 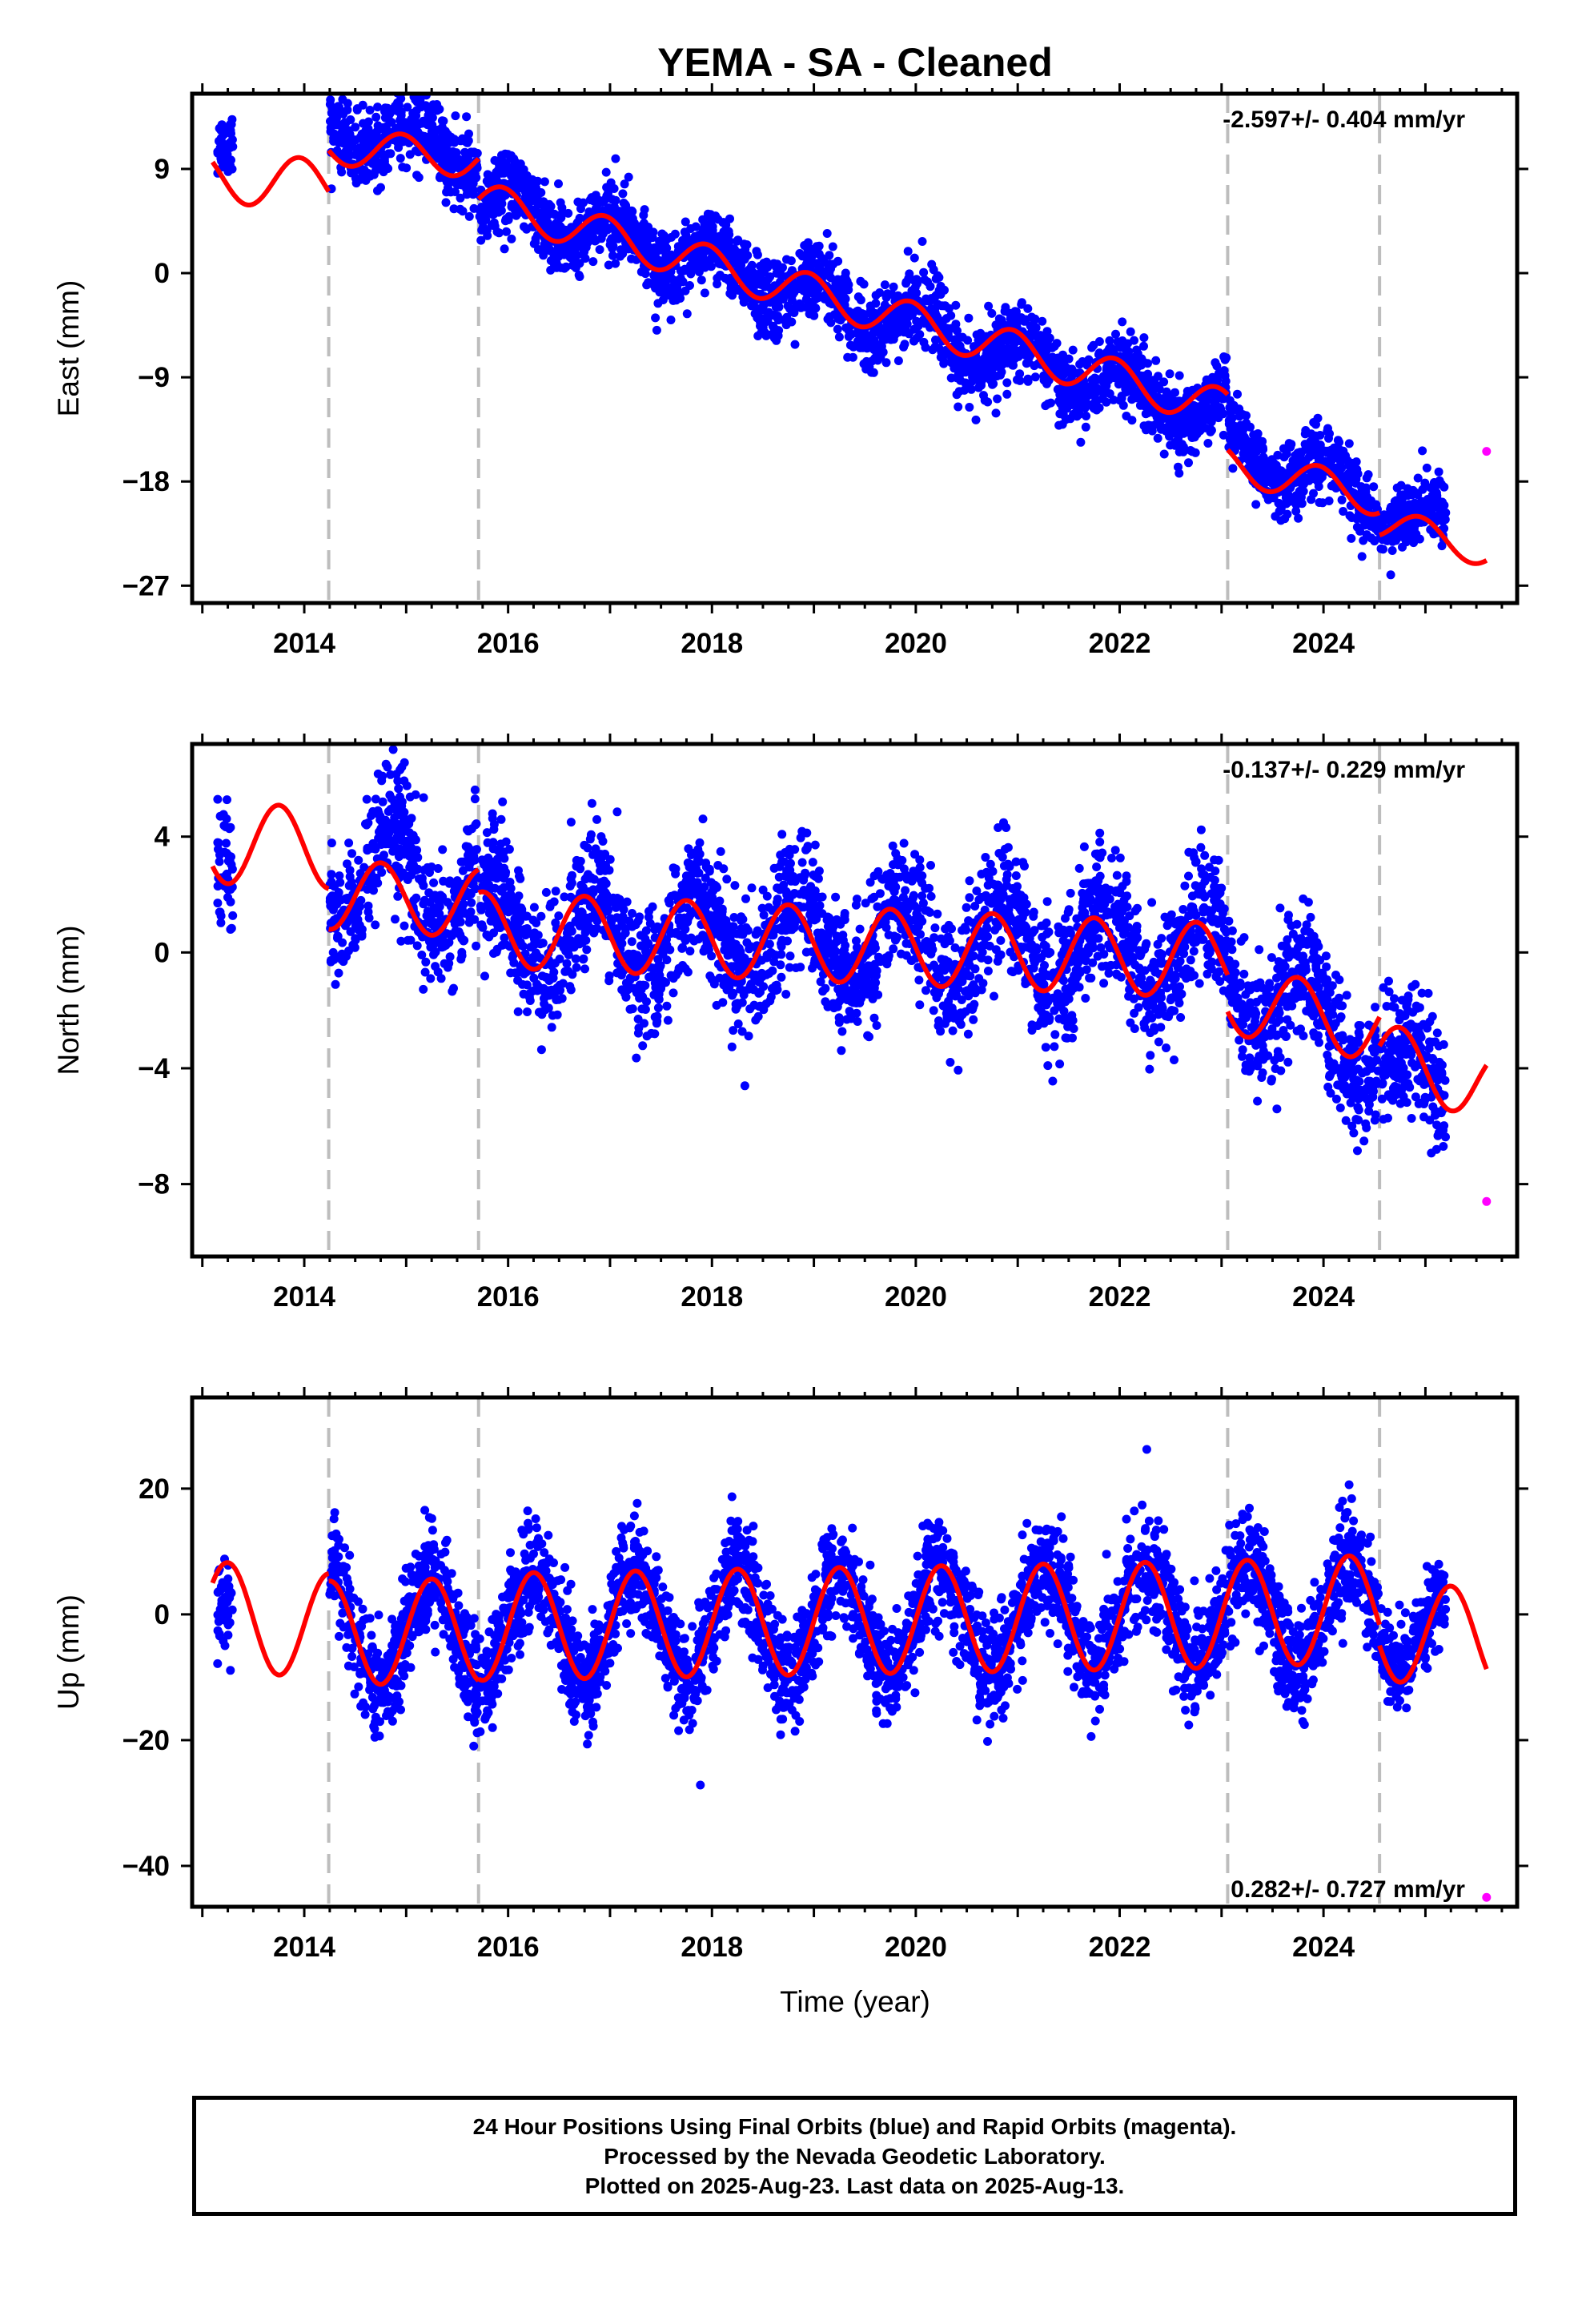 What do you see at coordinates (304, 644) in the screenshot?
I see `east-x-tick-label: 2014` at bounding box center [304, 644].